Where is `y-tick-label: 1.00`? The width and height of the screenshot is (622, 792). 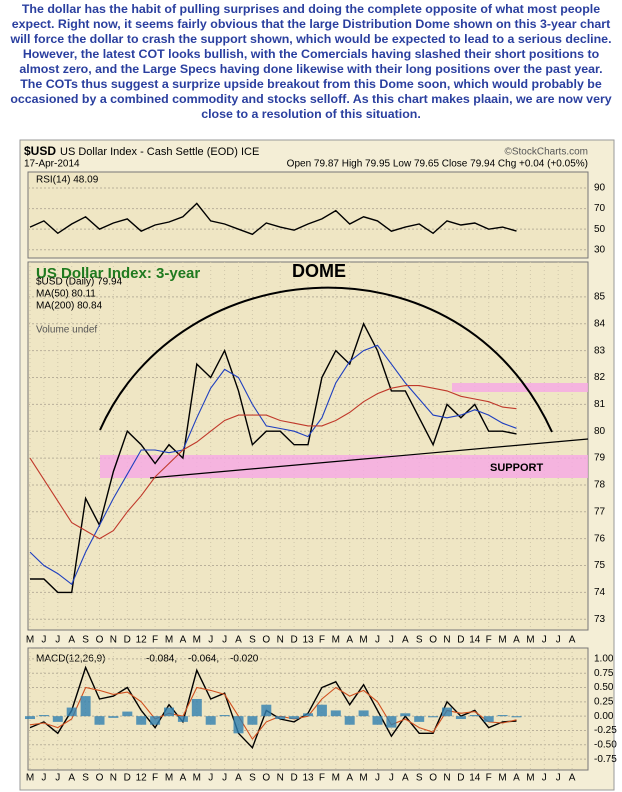 y-tick-label: 1.00 is located at coordinates (604, 659).